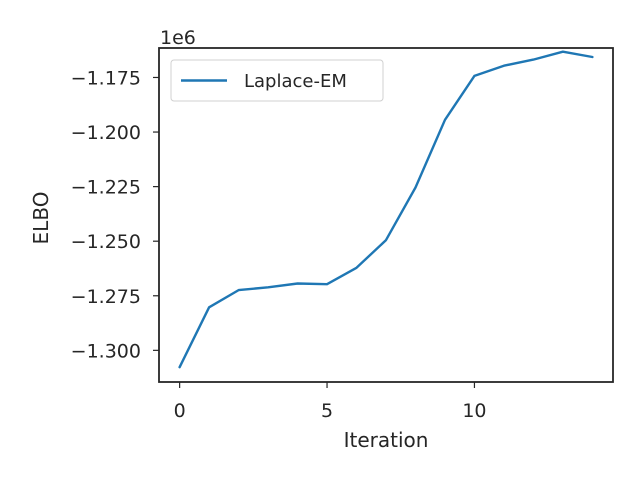 The height and width of the screenshot is (480, 640). I want to click on legend-label-laplace-em: Laplace-EM, so click(295, 81).